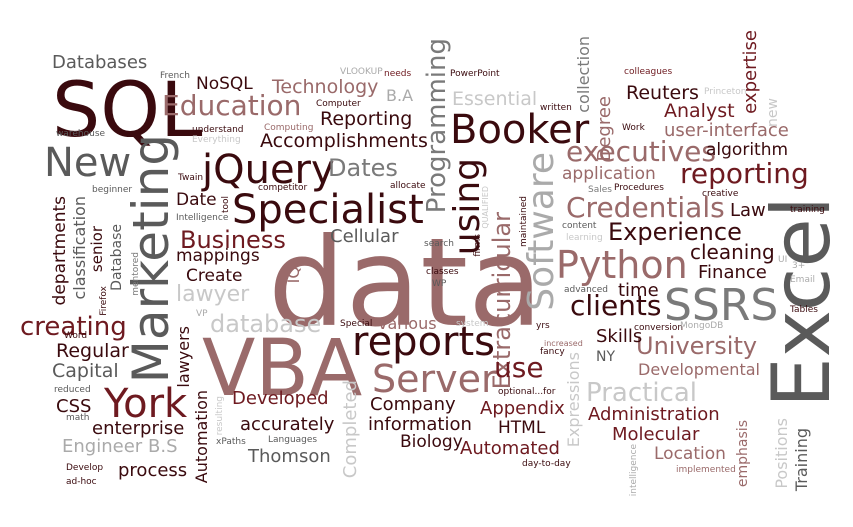 The height and width of the screenshot is (527, 853). What do you see at coordinates (552, 352) in the screenshot?
I see `word-fancy: fancy` at bounding box center [552, 352].